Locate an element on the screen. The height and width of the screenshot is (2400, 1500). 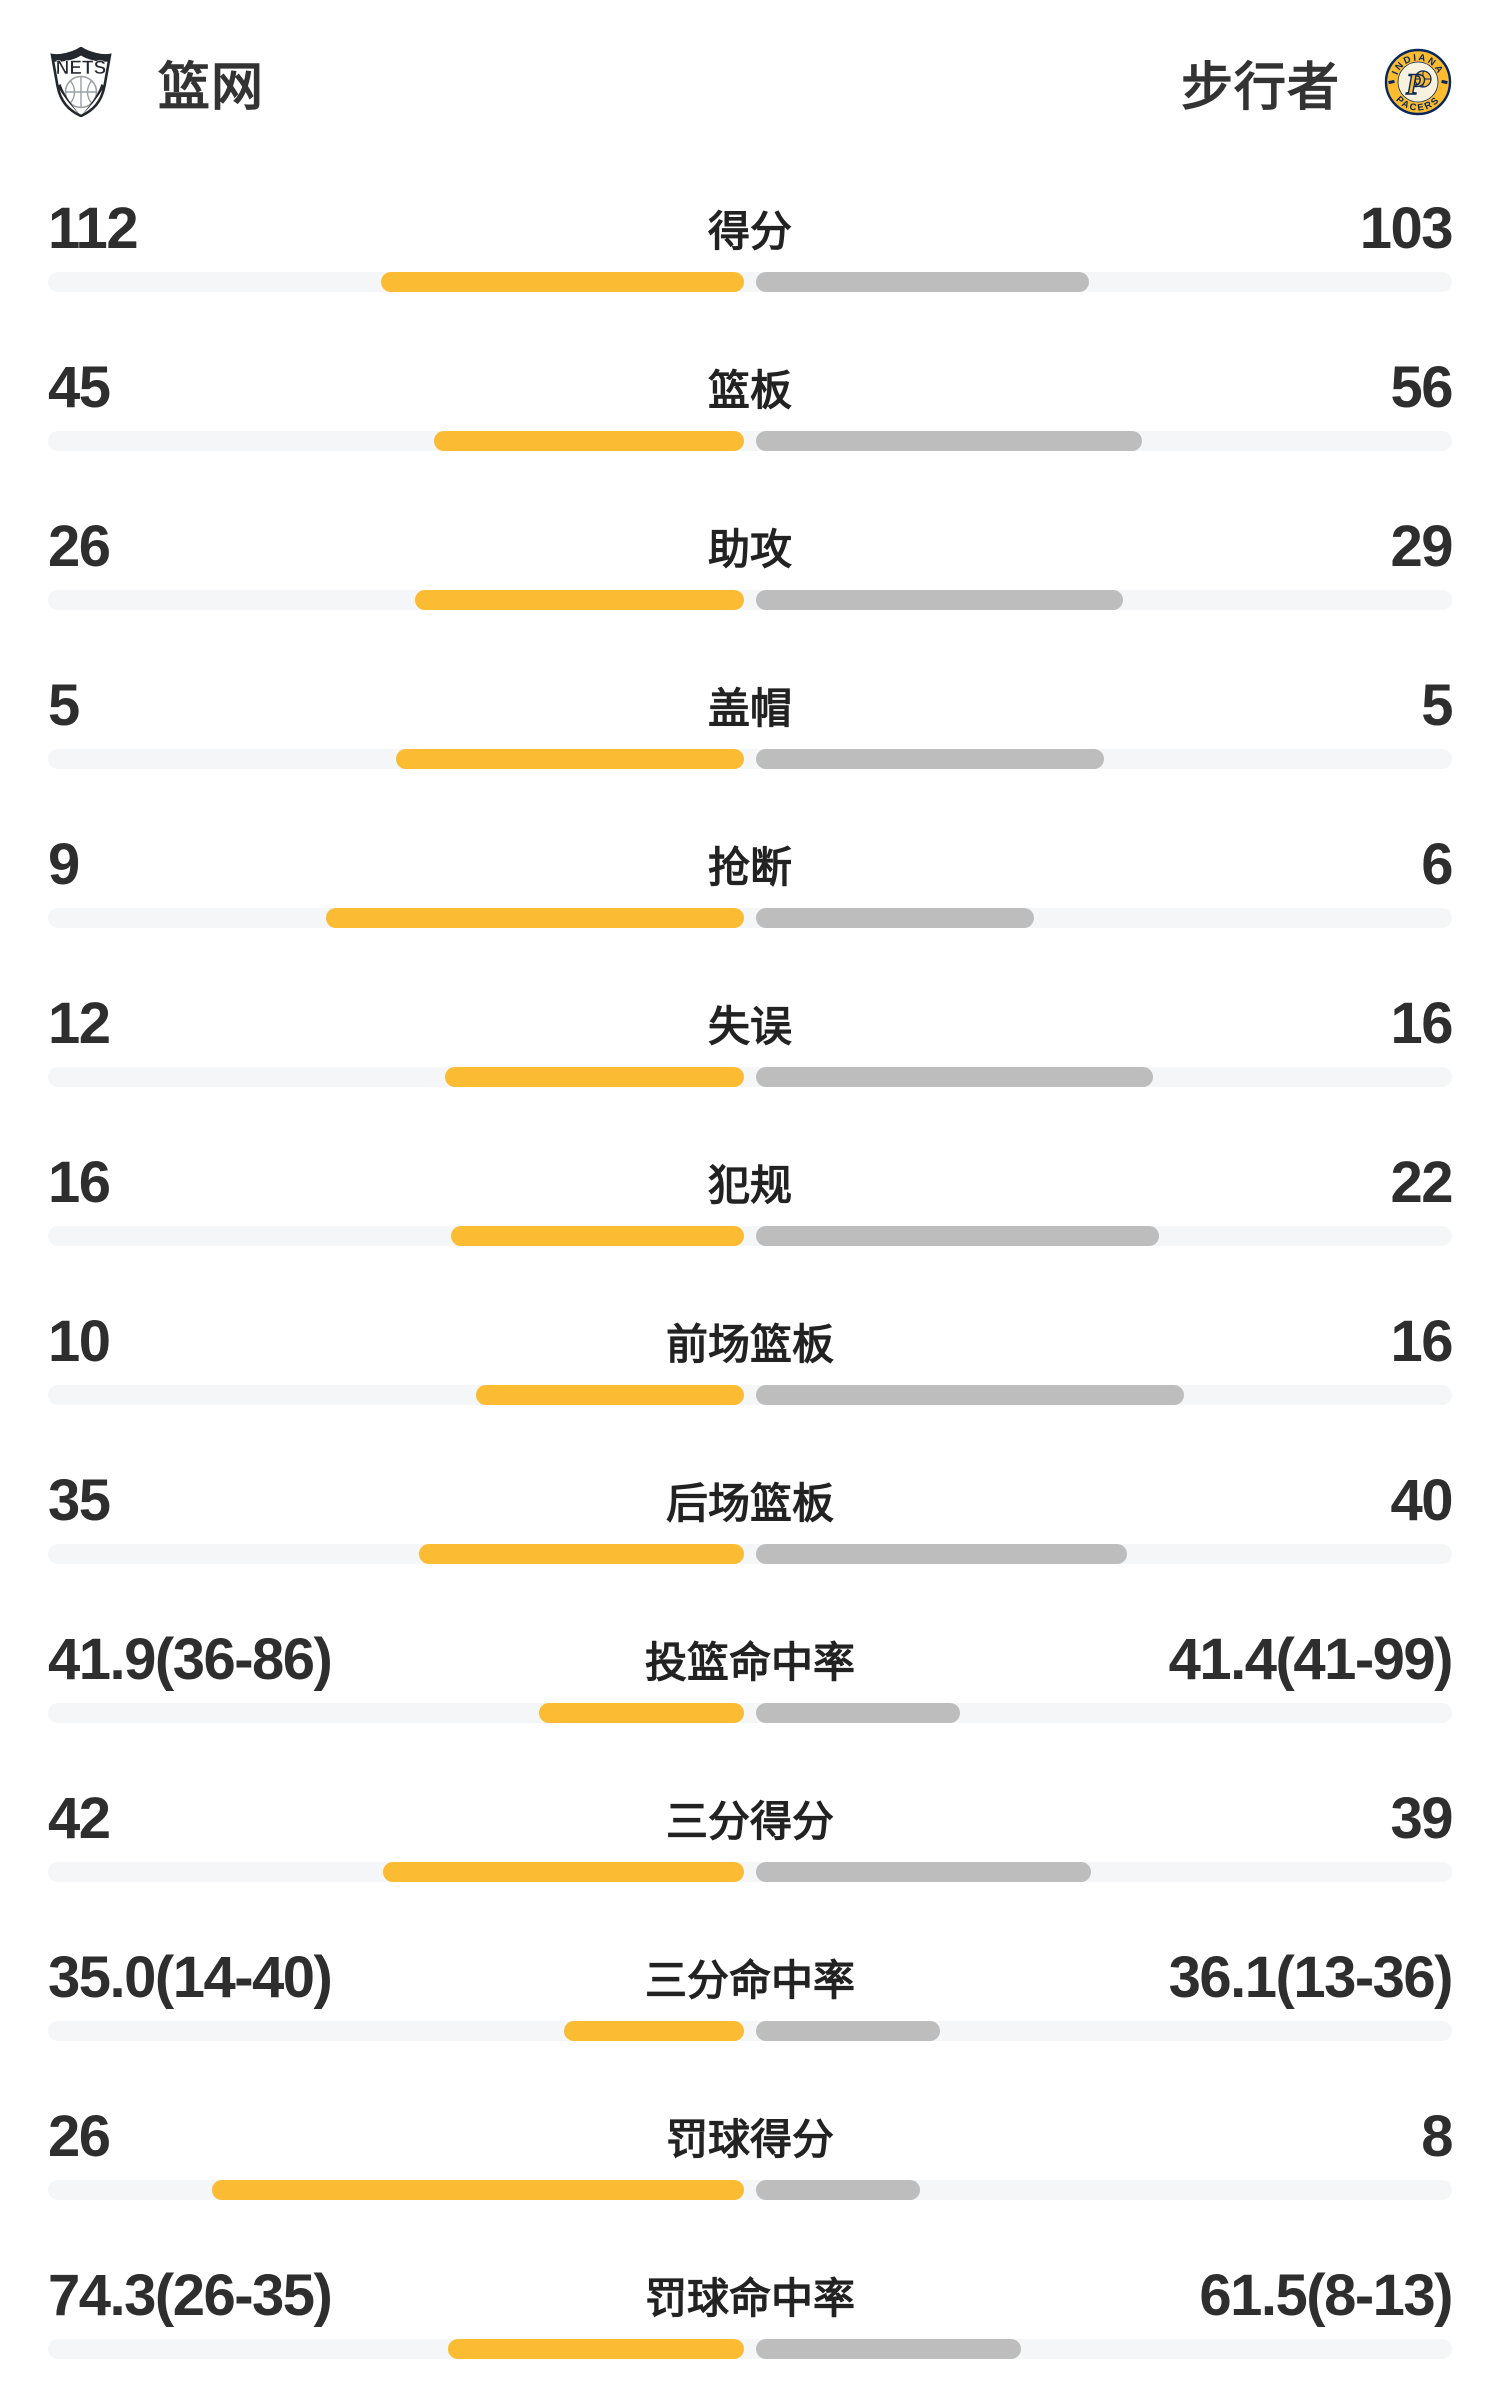
left-team-value: 42 is located at coordinates (79, 1818).